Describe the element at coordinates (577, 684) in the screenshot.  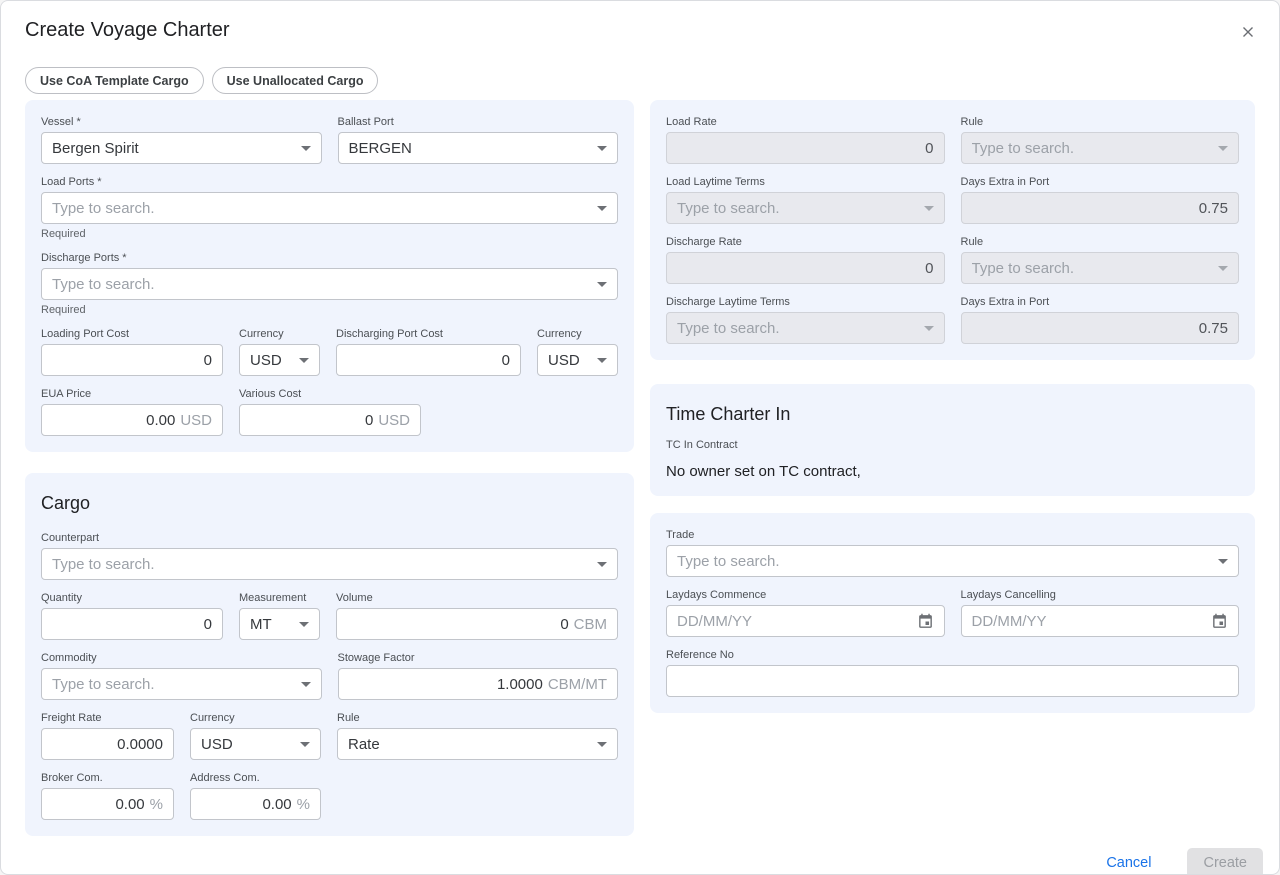
I see `stowage-factor-unit: CBM/MT` at that location.